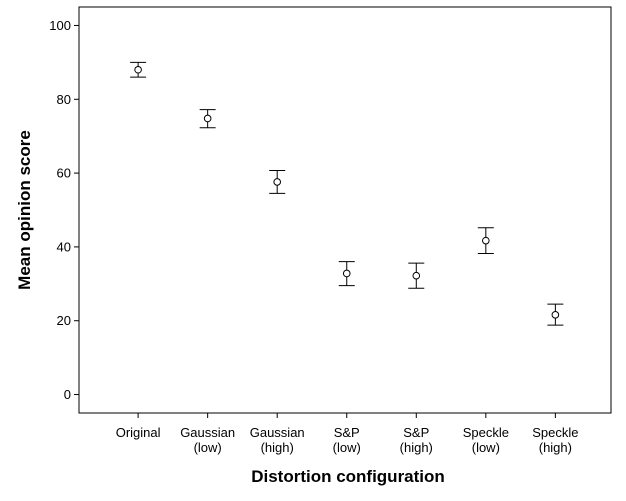 The height and width of the screenshot is (501, 626). I want to click on y-axis-title: Mean opinion score, so click(24, 210).